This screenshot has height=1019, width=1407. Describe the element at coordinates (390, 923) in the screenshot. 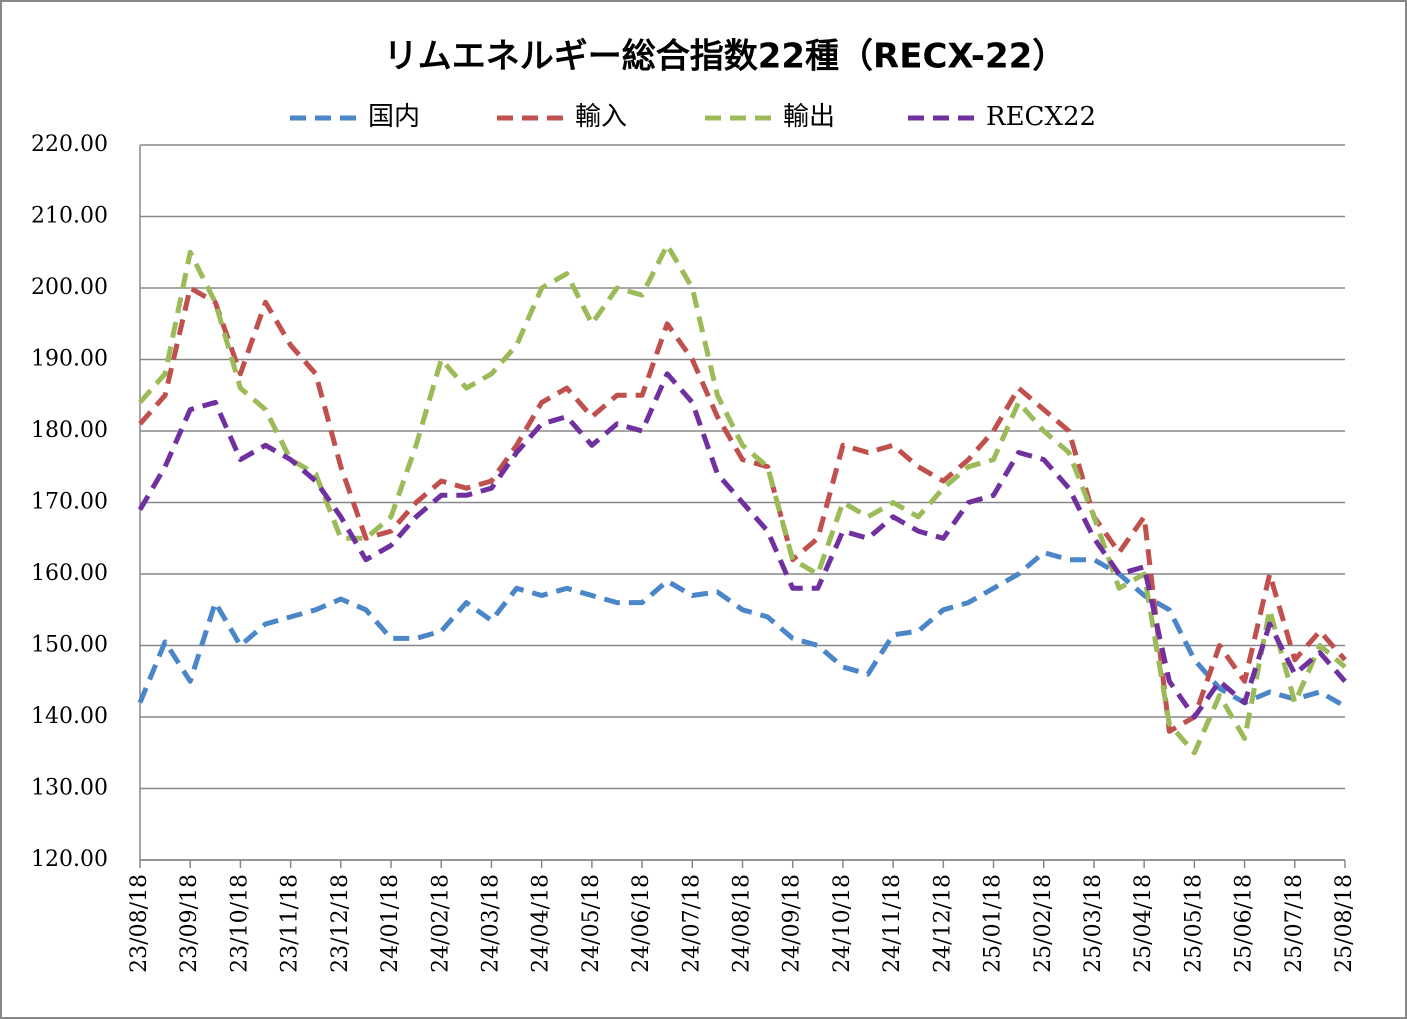

I see `x-tick-label: 24/01/18` at that location.